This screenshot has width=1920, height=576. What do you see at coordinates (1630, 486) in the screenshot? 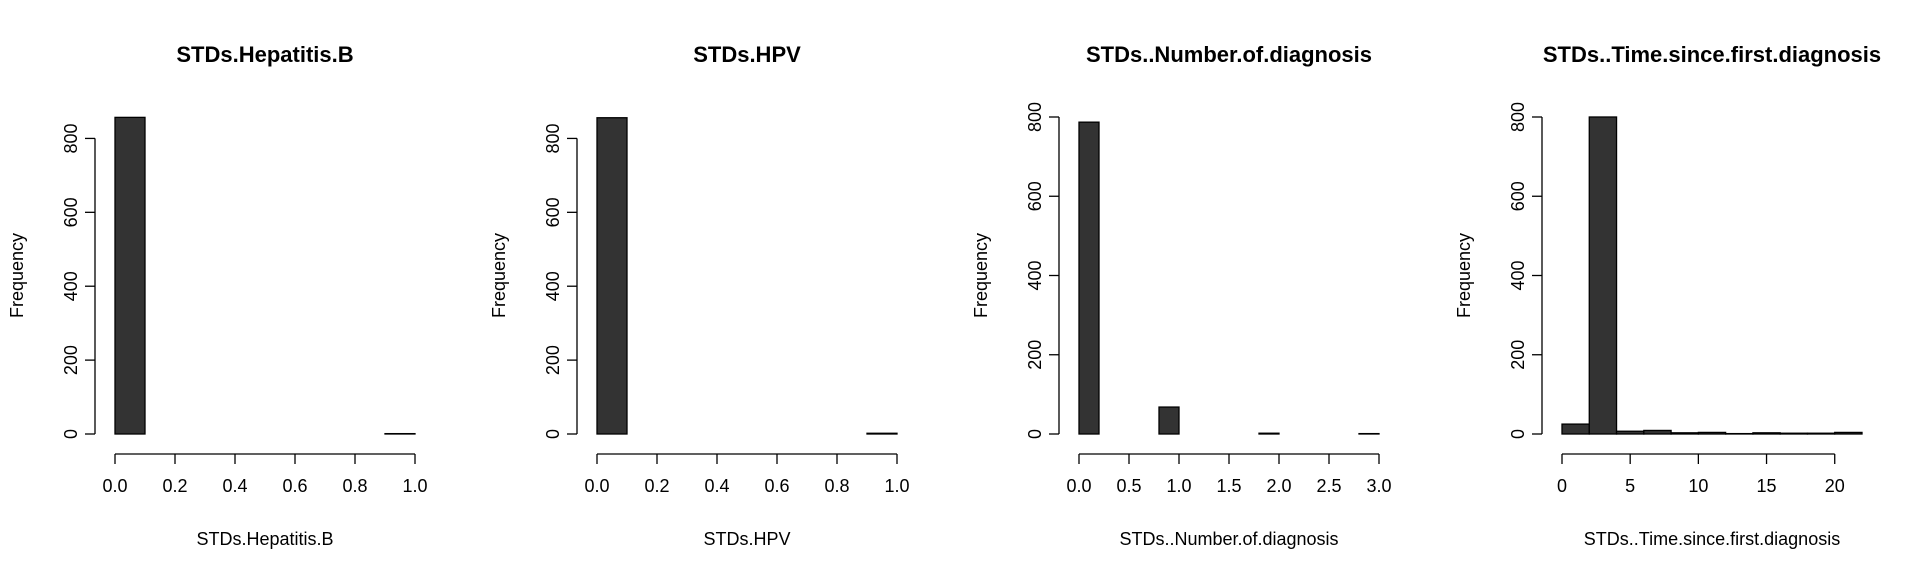
I see `x-tick-label: 5` at bounding box center [1630, 486].